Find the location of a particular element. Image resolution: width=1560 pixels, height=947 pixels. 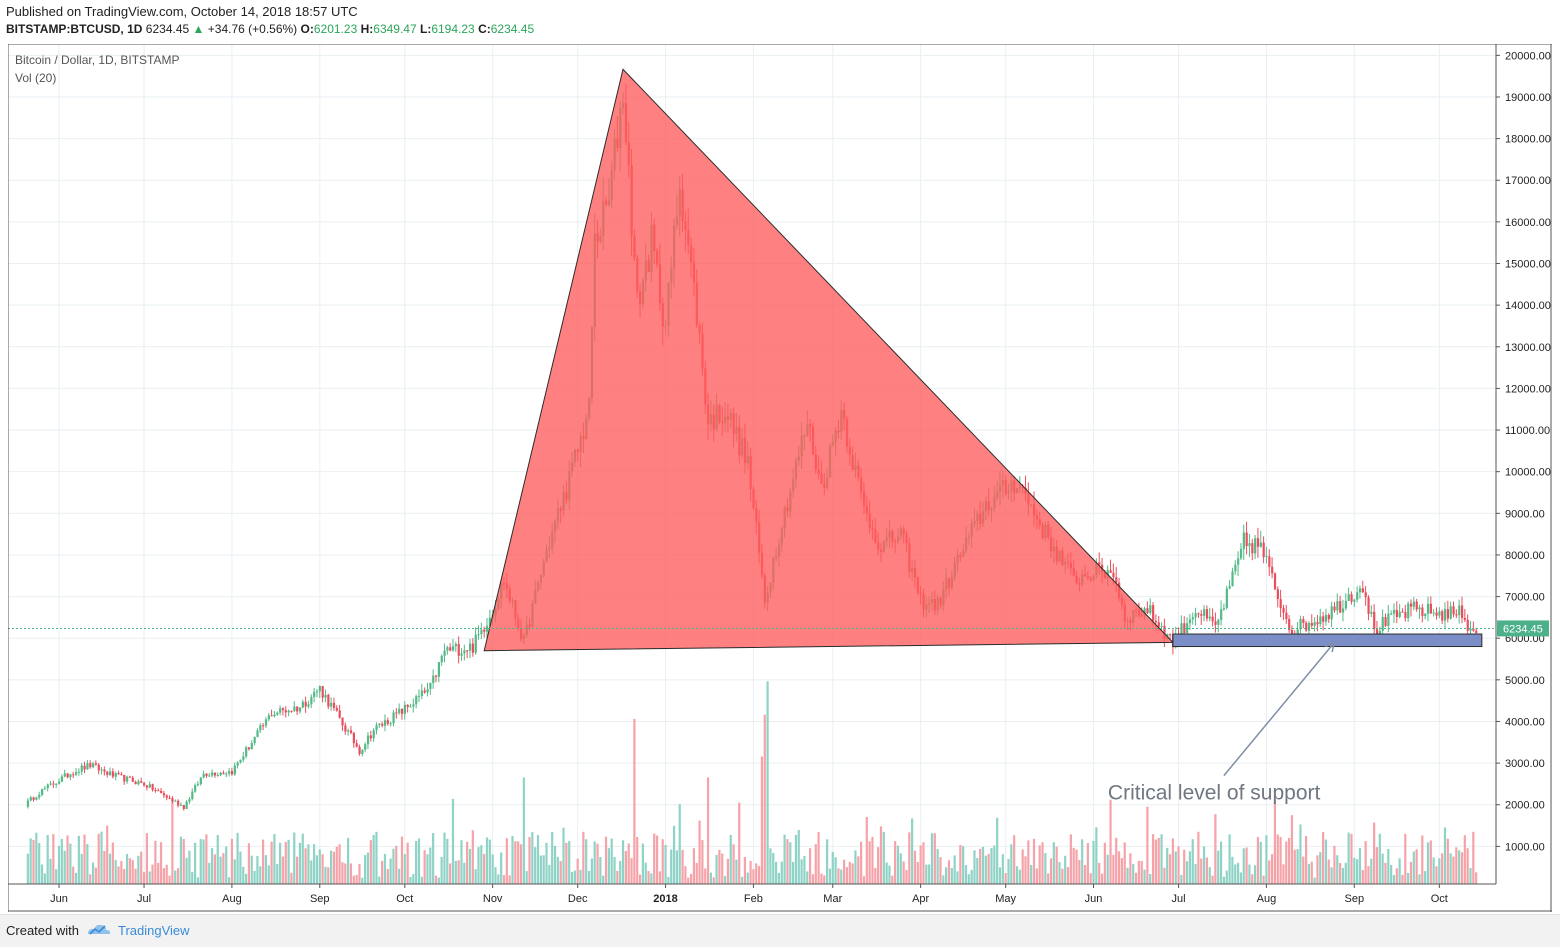

support-zone-box is located at coordinates (1327, 640).